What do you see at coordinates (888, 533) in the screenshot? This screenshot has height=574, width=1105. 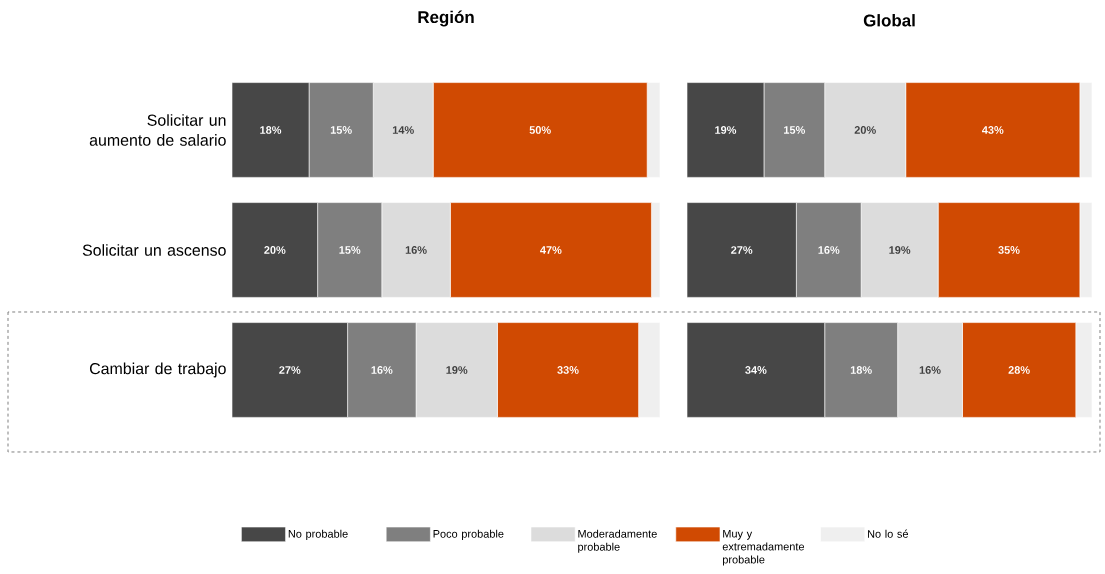 I see `legend-label: No lo sé` at bounding box center [888, 533].